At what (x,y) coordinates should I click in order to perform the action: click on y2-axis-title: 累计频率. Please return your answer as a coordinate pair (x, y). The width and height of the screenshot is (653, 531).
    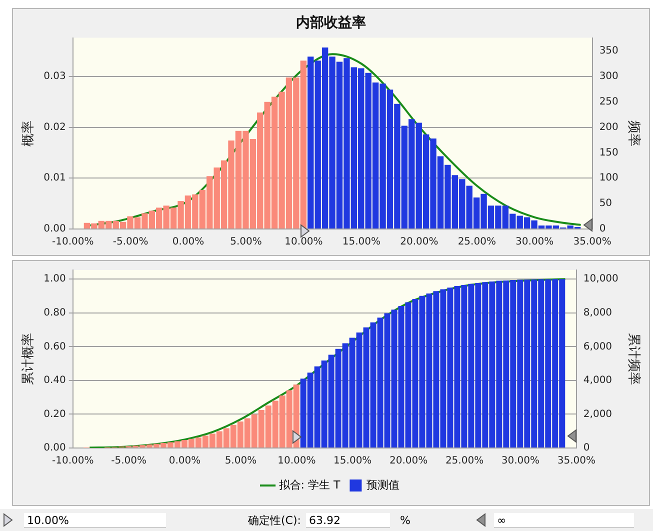
    Looking at the image, I should click on (634, 359).